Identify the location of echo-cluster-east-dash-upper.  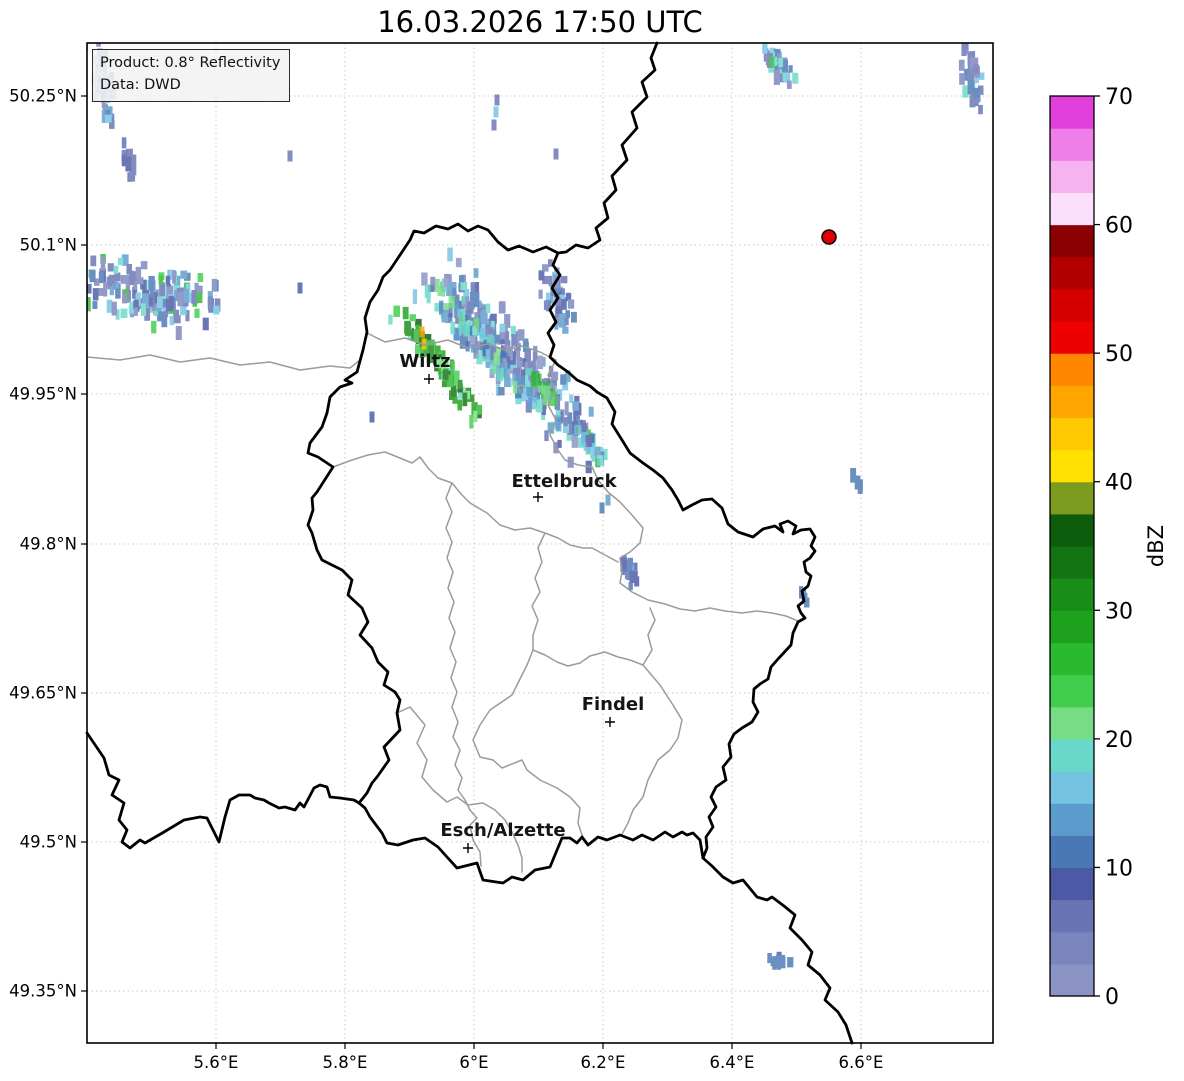
(856, 481).